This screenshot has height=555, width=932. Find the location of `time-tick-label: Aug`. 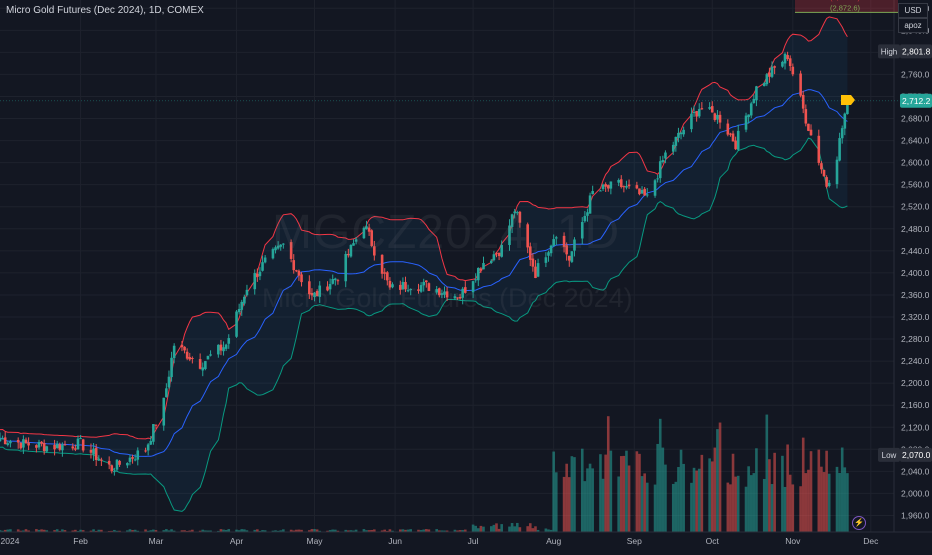

time-tick-label: Aug is located at coordinates (553, 541).